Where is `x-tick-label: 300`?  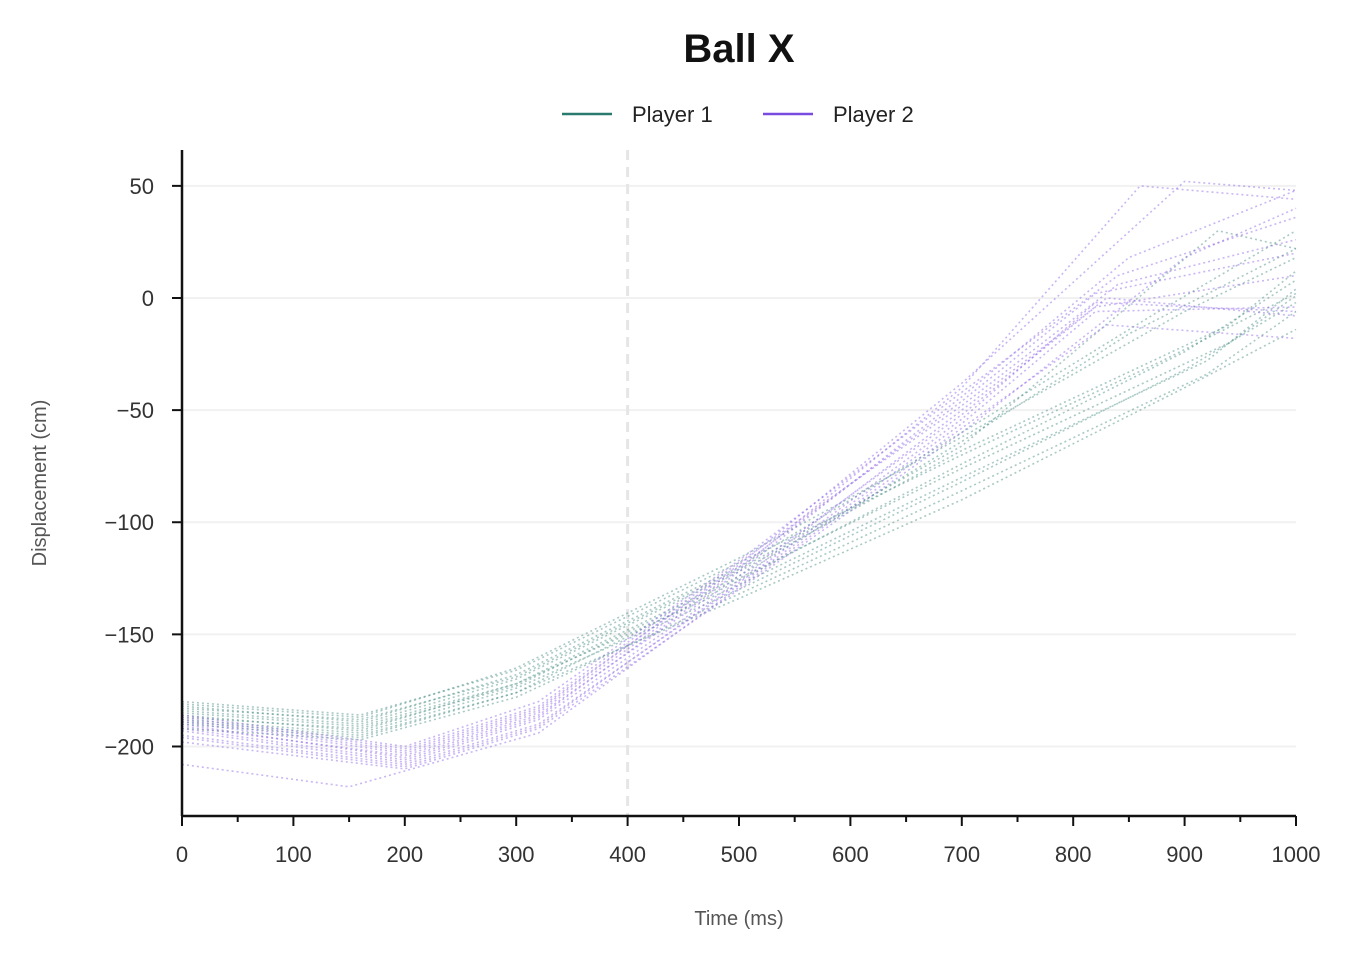
x-tick-label: 300 is located at coordinates (516, 854).